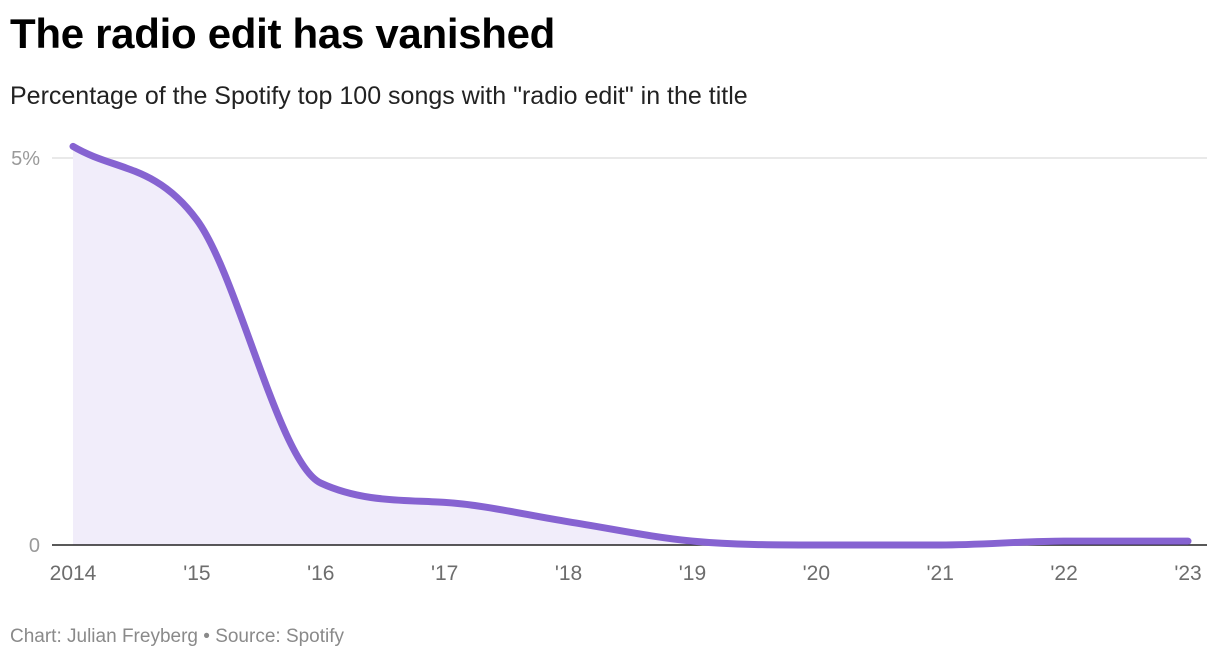 This screenshot has width=1220, height=662. What do you see at coordinates (444, 573) in the screenshot?
I see `x-tick-label: '17` at bounding box center [444, 573].